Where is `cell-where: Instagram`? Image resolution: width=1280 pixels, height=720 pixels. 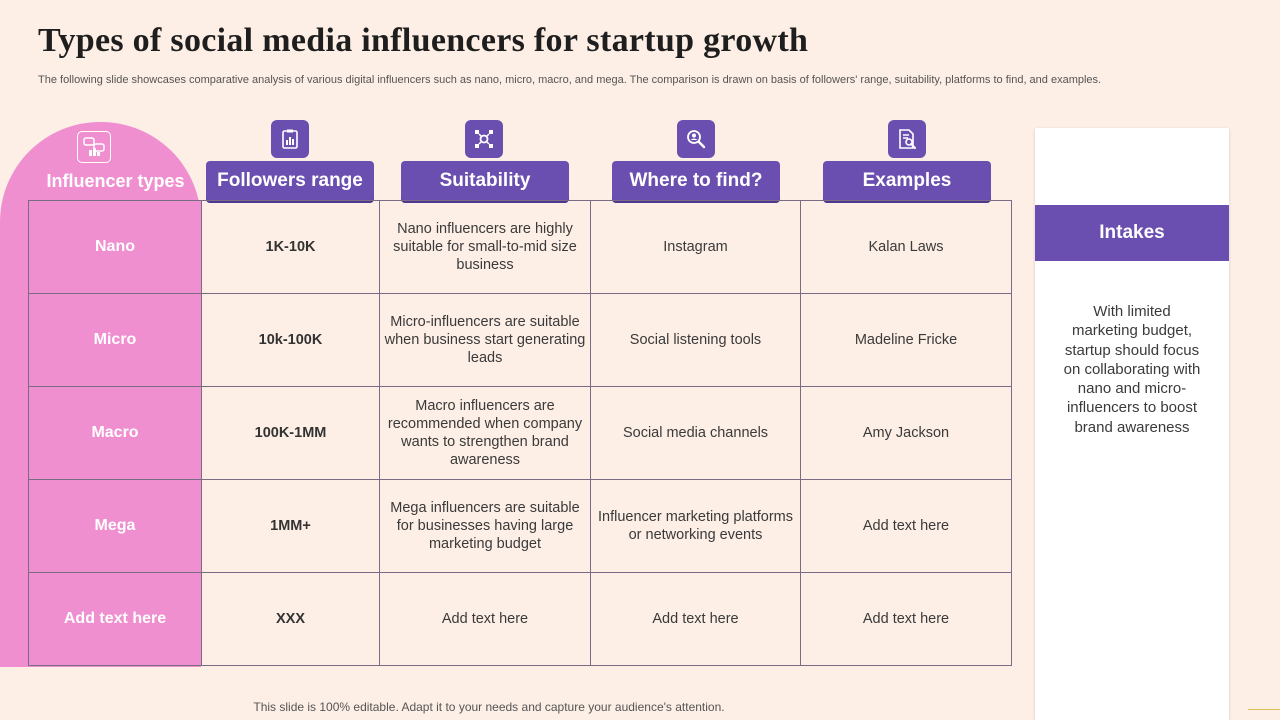
cell-where: Instagram is located at coordinates (695, 247).